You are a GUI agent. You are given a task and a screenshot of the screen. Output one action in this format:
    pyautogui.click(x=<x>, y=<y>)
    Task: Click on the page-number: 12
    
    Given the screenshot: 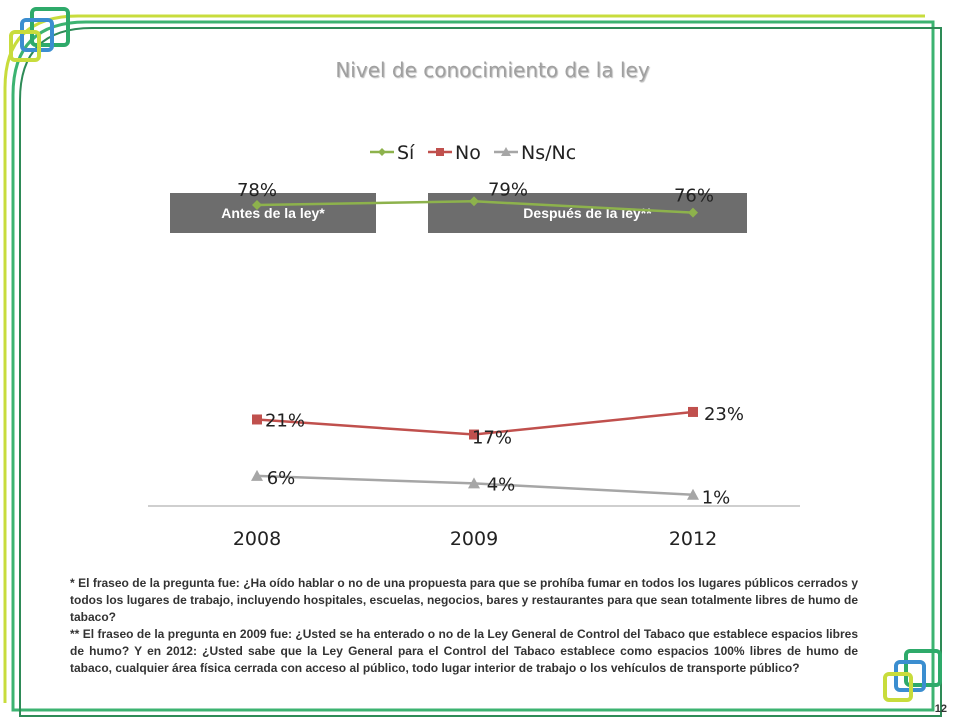 What is the action you would take?
    pyautogui.click(x=940, y=709)
    